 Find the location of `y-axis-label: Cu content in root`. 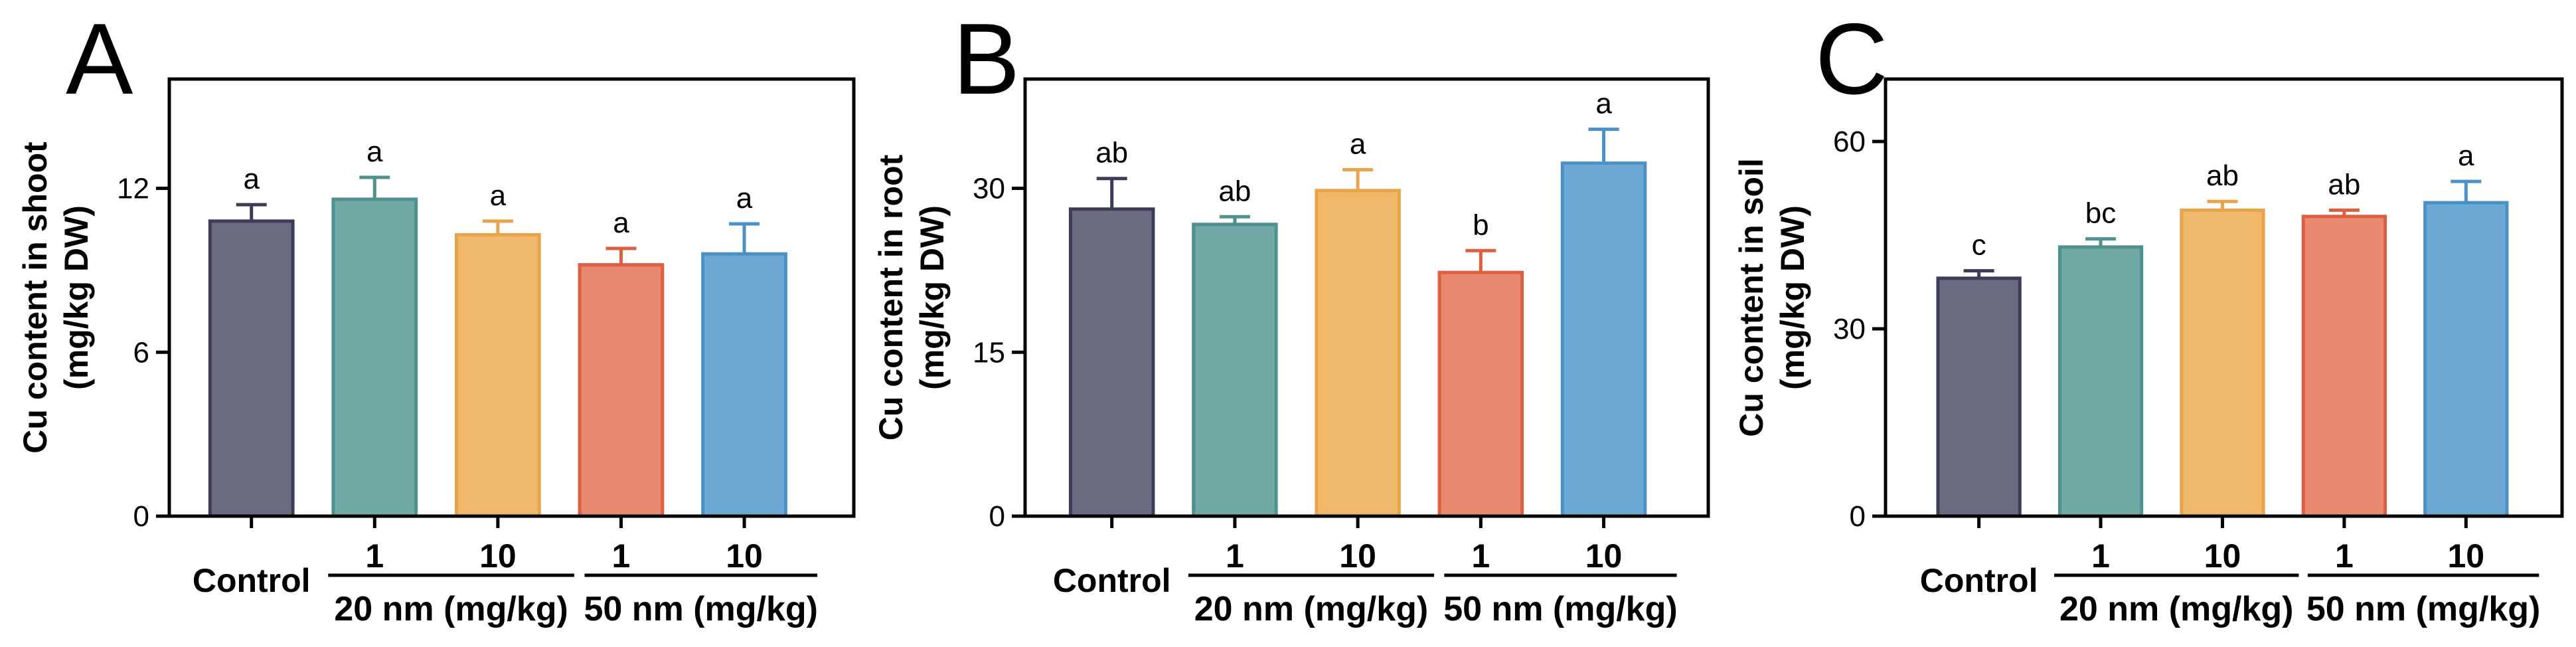

y-axis-label: Cu content in root is located at coordinates (891, 297).